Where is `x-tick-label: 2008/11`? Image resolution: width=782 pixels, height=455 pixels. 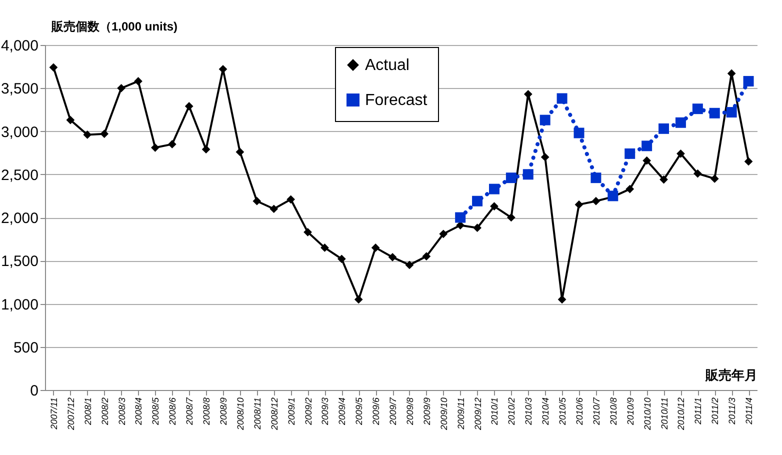
x-tick-label: 2008/11 is located at coordinates (257, 414).